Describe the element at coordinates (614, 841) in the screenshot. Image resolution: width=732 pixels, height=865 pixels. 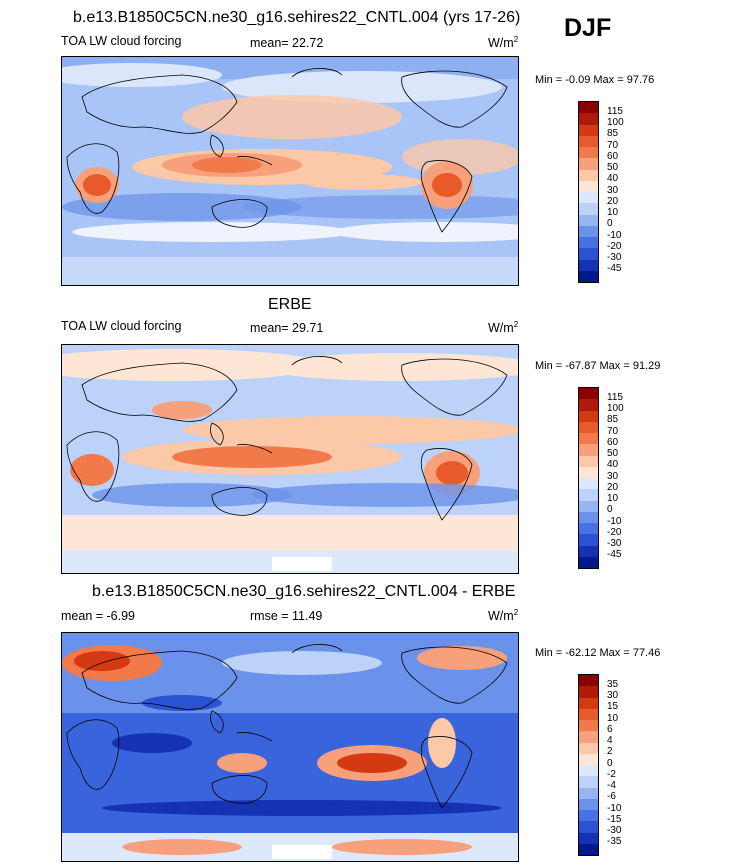
I see `colorbar-tick-label: -35` at that location.